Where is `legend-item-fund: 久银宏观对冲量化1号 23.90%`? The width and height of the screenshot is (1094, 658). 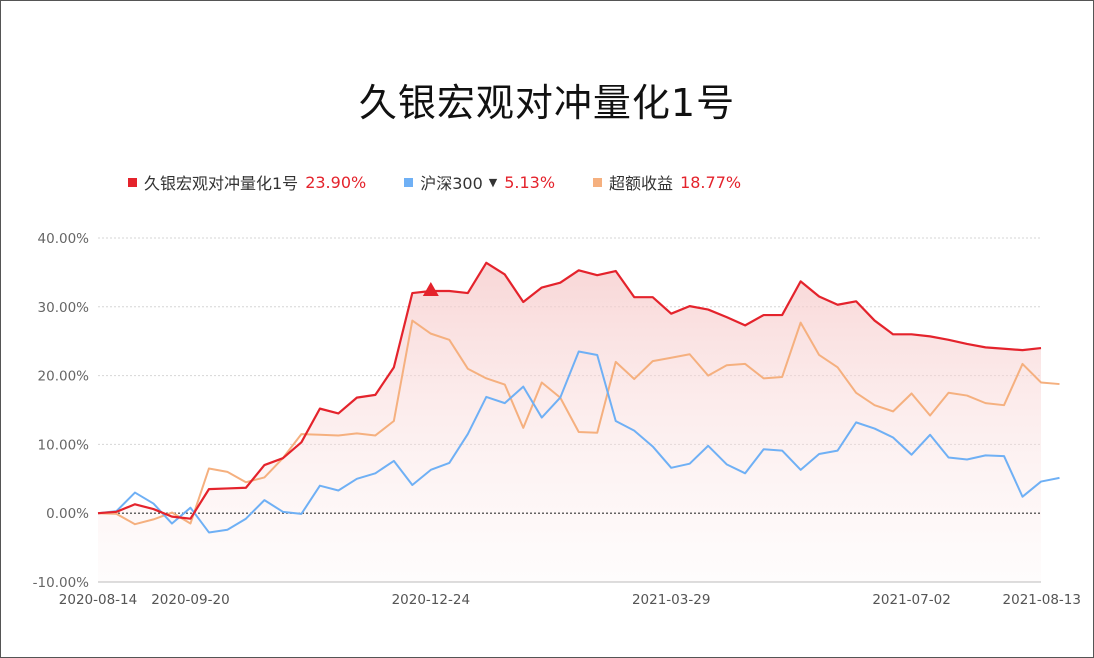 legend-item-fund: 久银宏观对冲量化1号 23.90% is located at coordinates (247, 182).